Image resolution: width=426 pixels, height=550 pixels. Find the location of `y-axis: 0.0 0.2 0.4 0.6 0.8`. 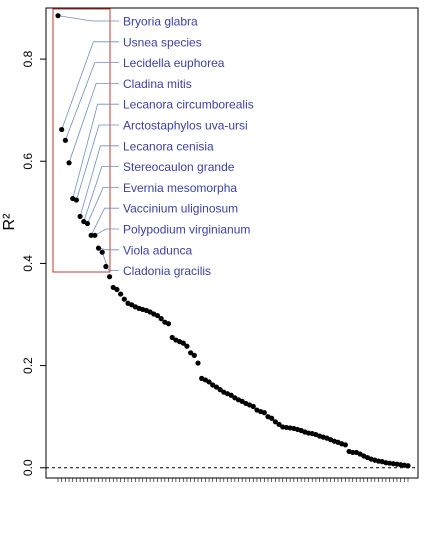

y-axis: 0.0 0.2 0.4 0.6 0.8 is located at coordinates (33, 263).